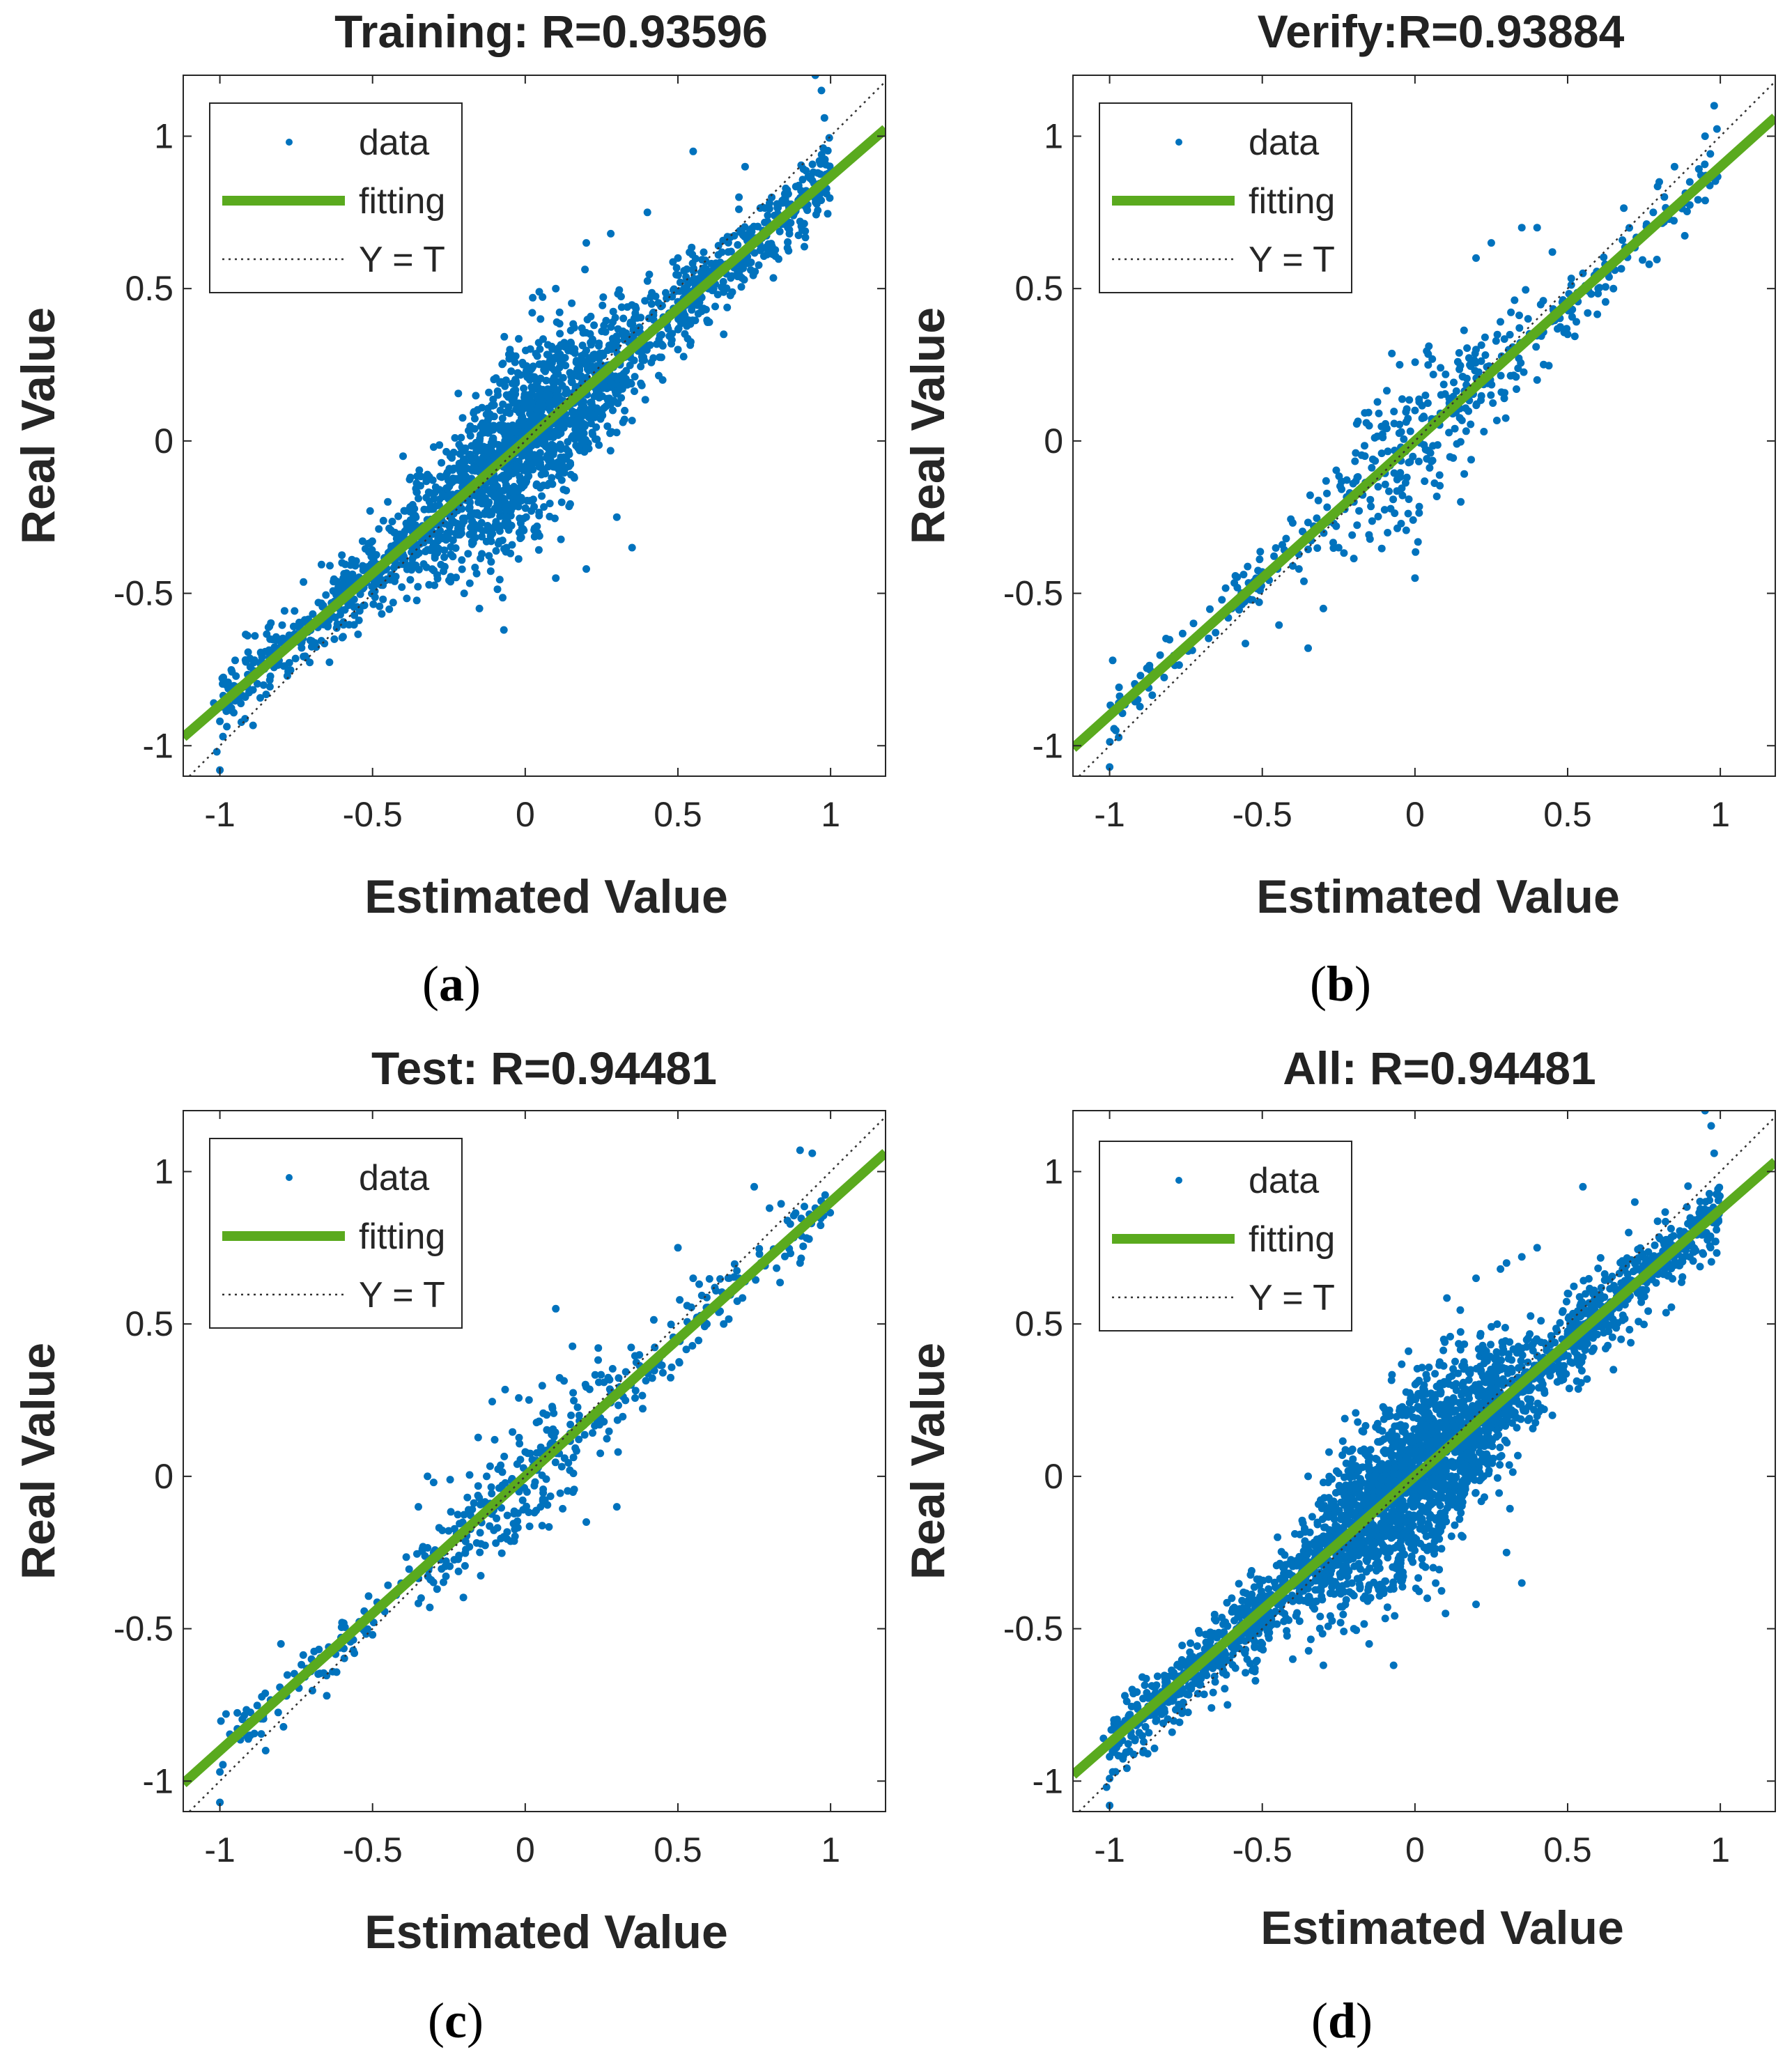  Describe the element at coordinates (289, 1177) in the screenshot. I see `legend-data-marker` at that location.